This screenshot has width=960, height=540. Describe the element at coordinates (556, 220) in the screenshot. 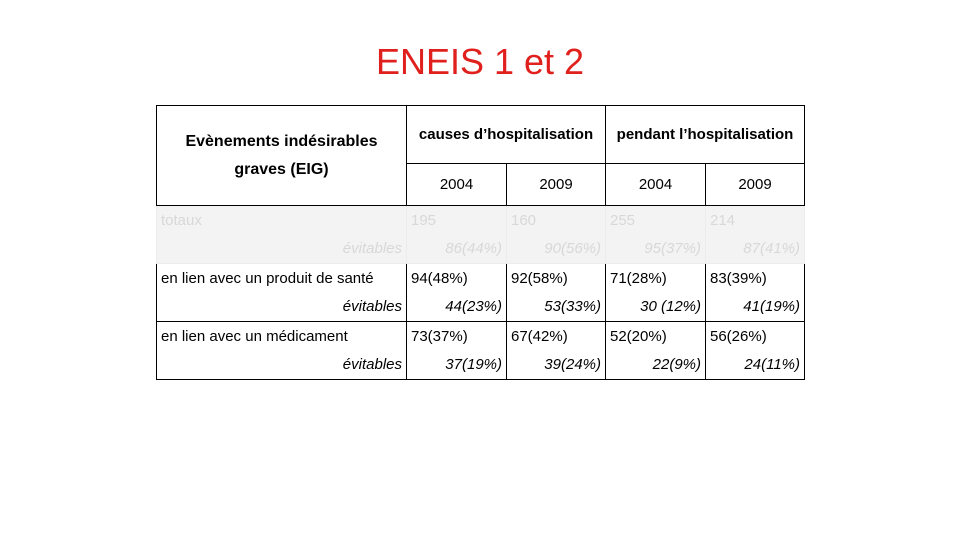

I see `table-cell: 160` at that location.